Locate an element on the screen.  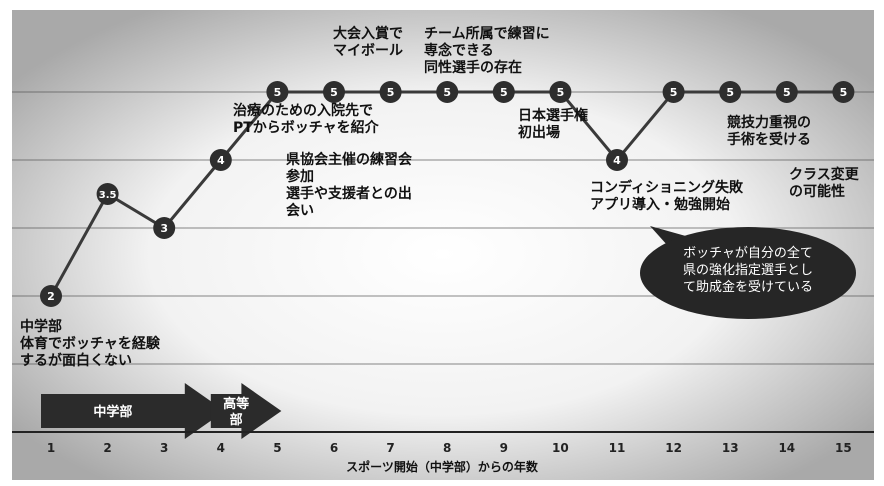
annotation-tournament-ball: 大会入賞で マイボール is located at coordinates (368, 43).